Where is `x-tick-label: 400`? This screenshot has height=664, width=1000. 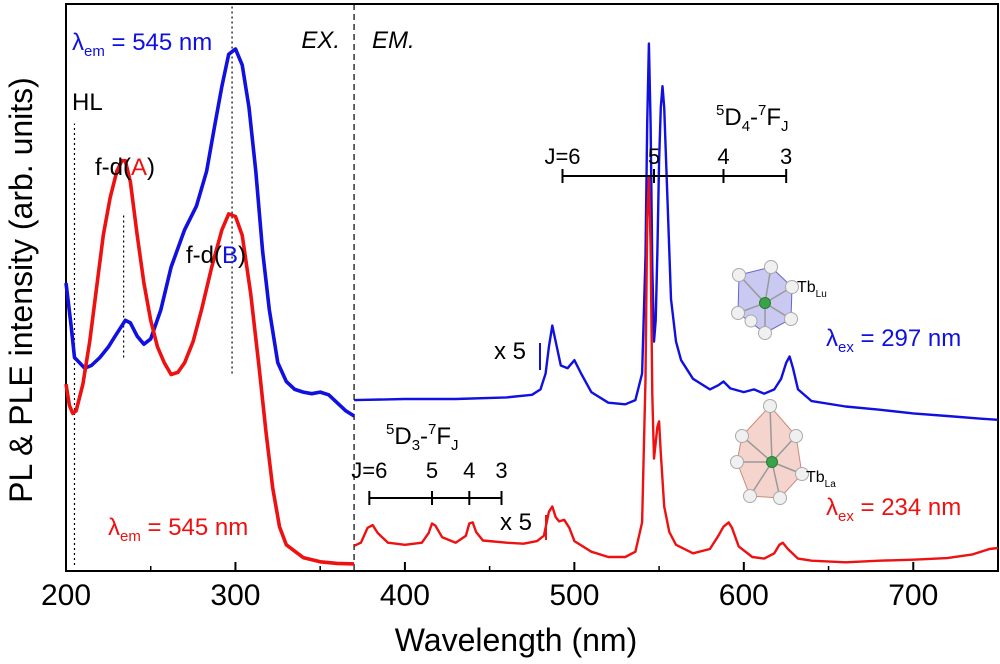
x-tick-label: 400 is located at coordinates (405, 595).